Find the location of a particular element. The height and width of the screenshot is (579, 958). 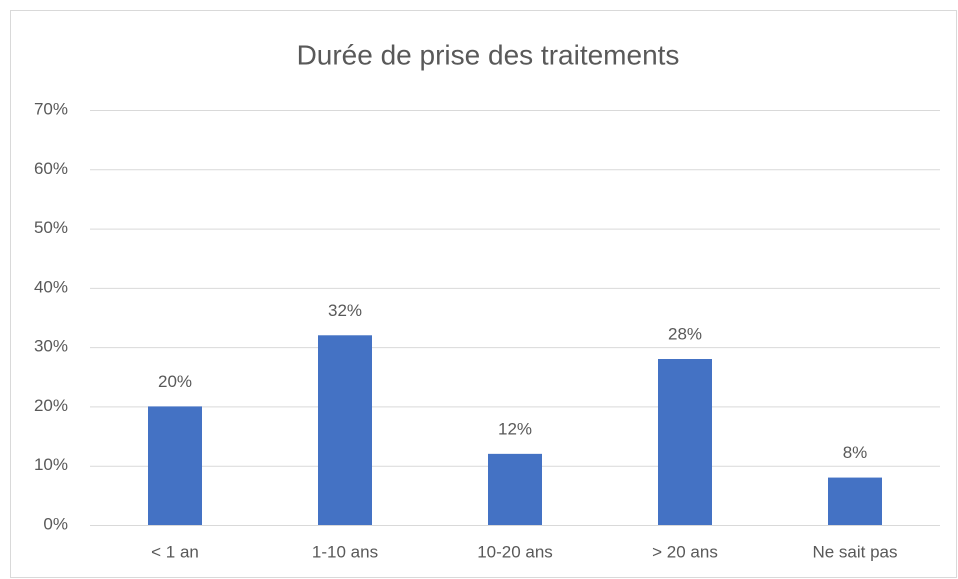

value-label: 12% is located at coordinates (515, 428).